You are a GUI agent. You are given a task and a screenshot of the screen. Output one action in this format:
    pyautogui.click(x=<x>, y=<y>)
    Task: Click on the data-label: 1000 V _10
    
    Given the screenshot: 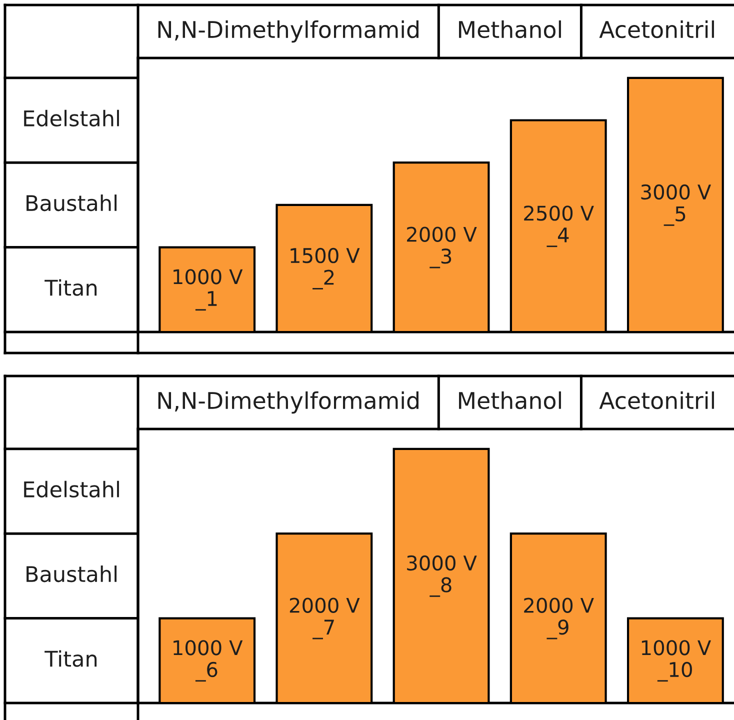 What is the action you would take?
    pyautogui.click(x=676, y=661)
    